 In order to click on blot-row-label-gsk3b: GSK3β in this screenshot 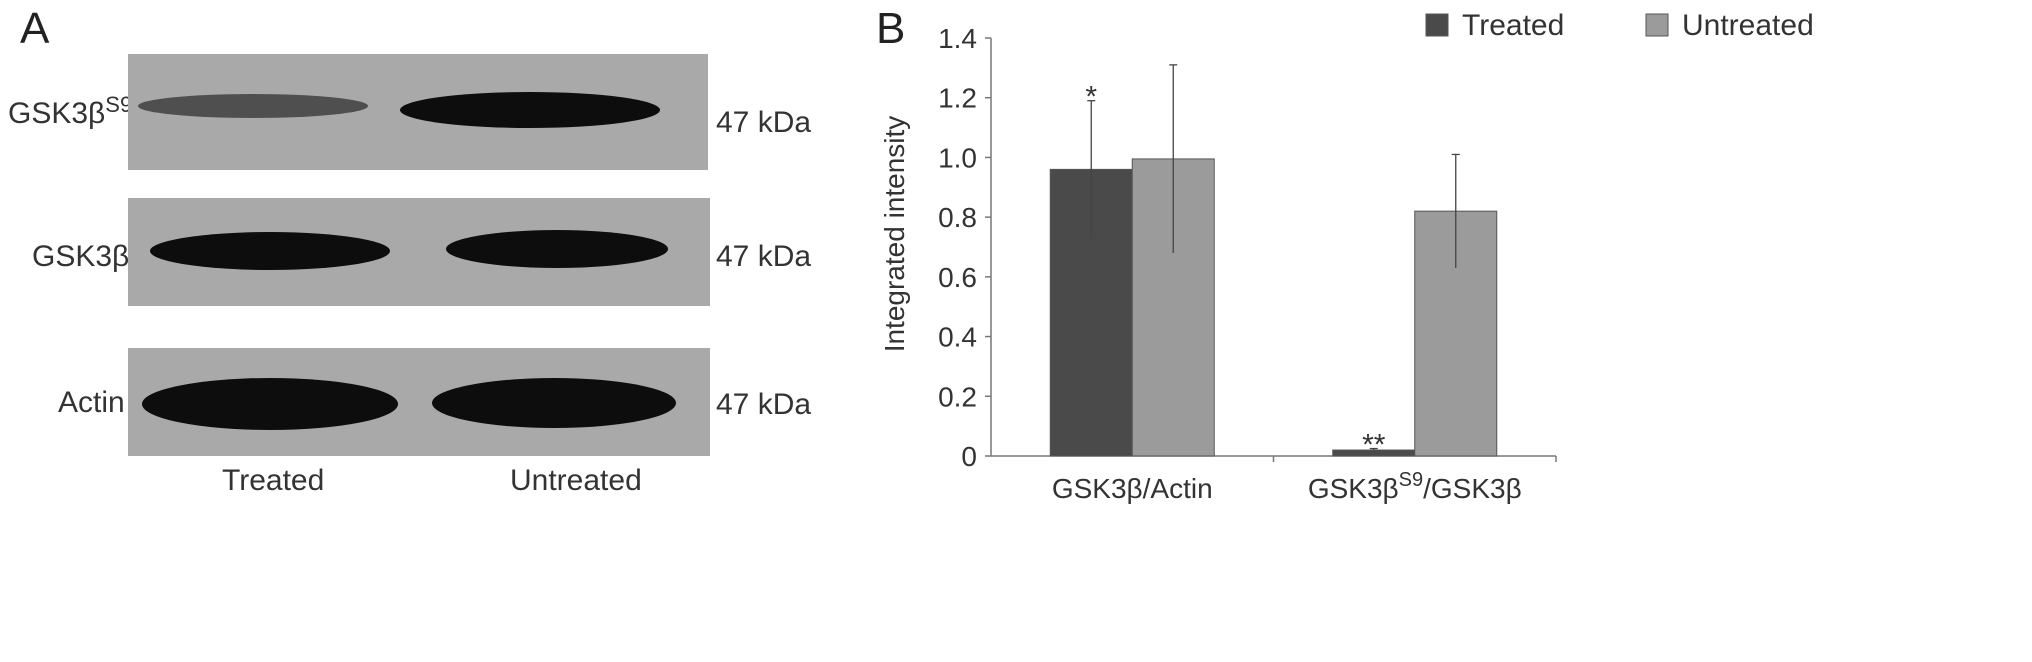, I will do `click(80, 257)`.